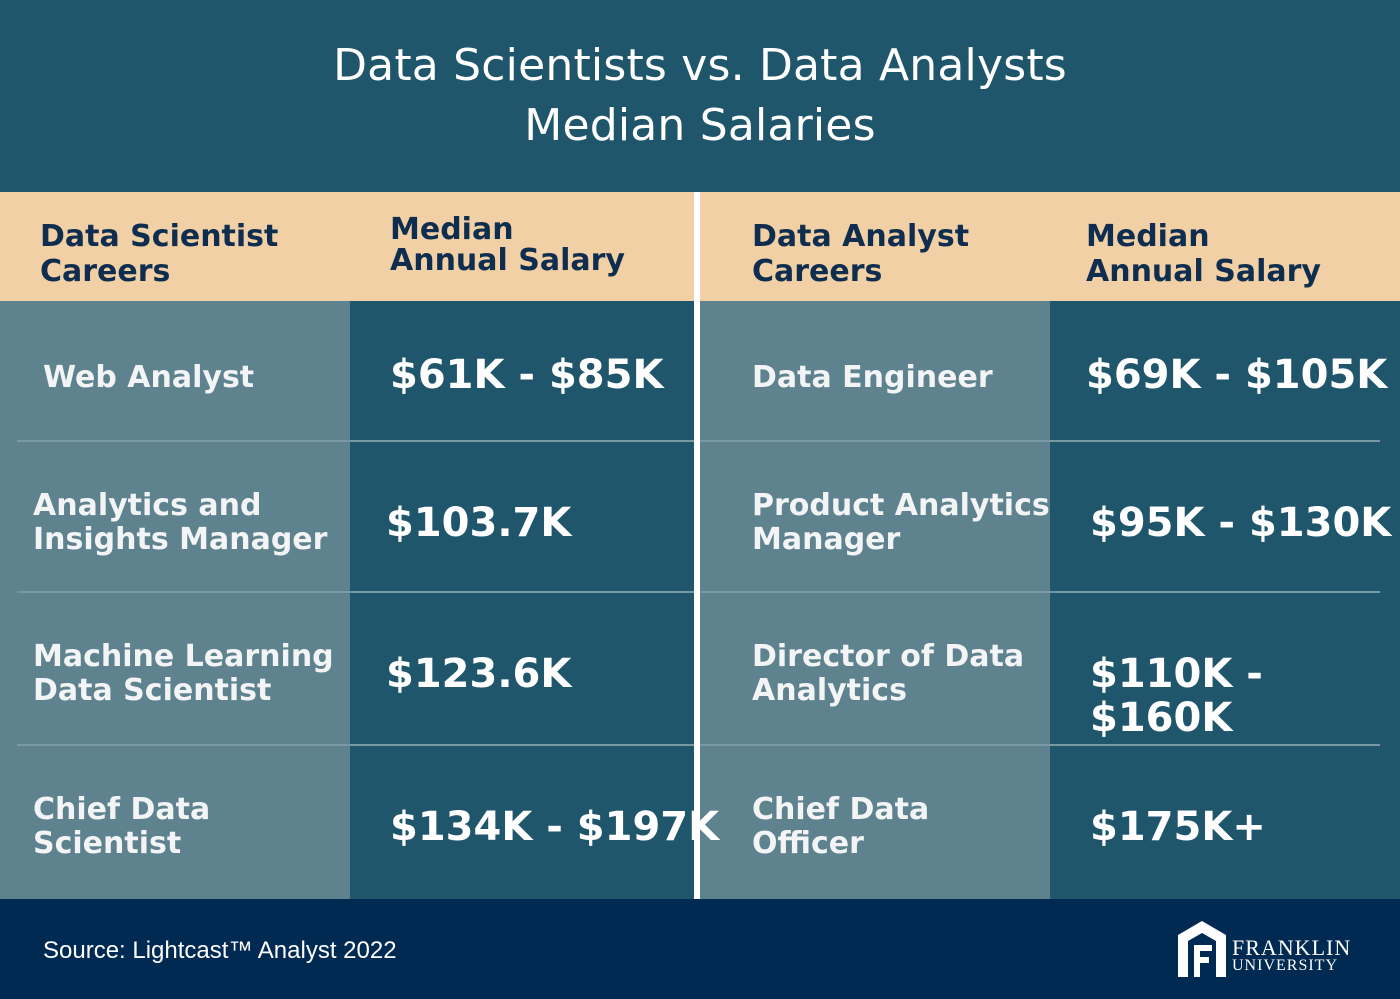 Image resolution: width=1400 pixels, height=999 pixels. I want to click on career-text: Data Engineer, so click(872, 377).